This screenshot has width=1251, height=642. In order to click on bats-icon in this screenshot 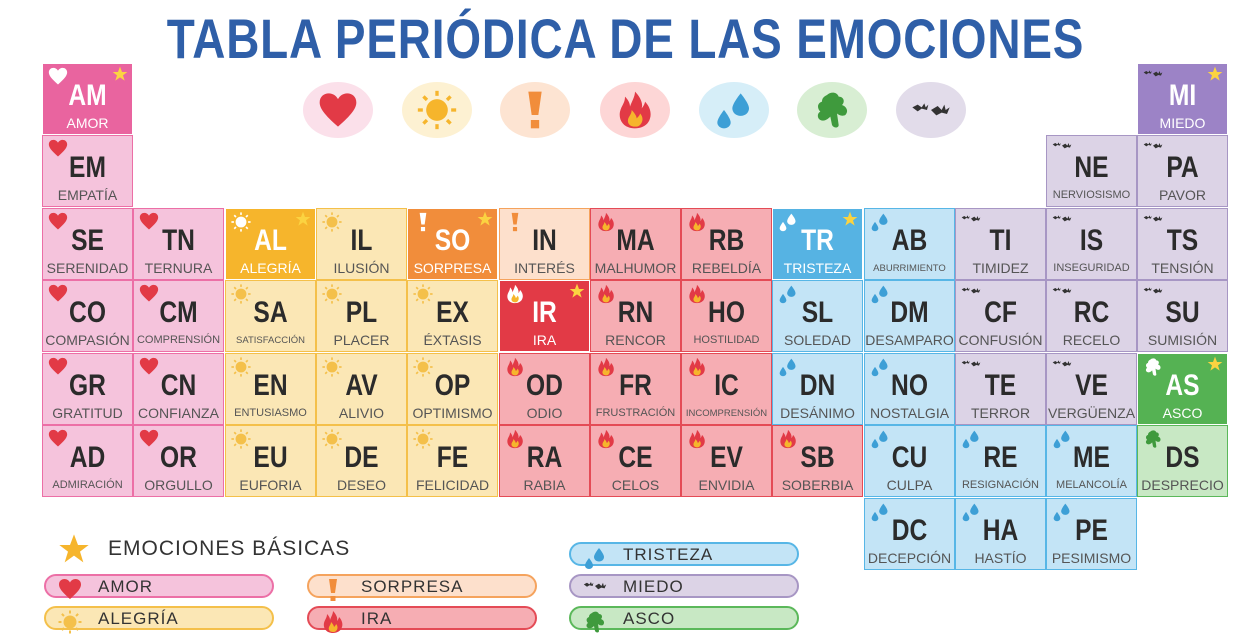, I will do `click(971, 365)`.